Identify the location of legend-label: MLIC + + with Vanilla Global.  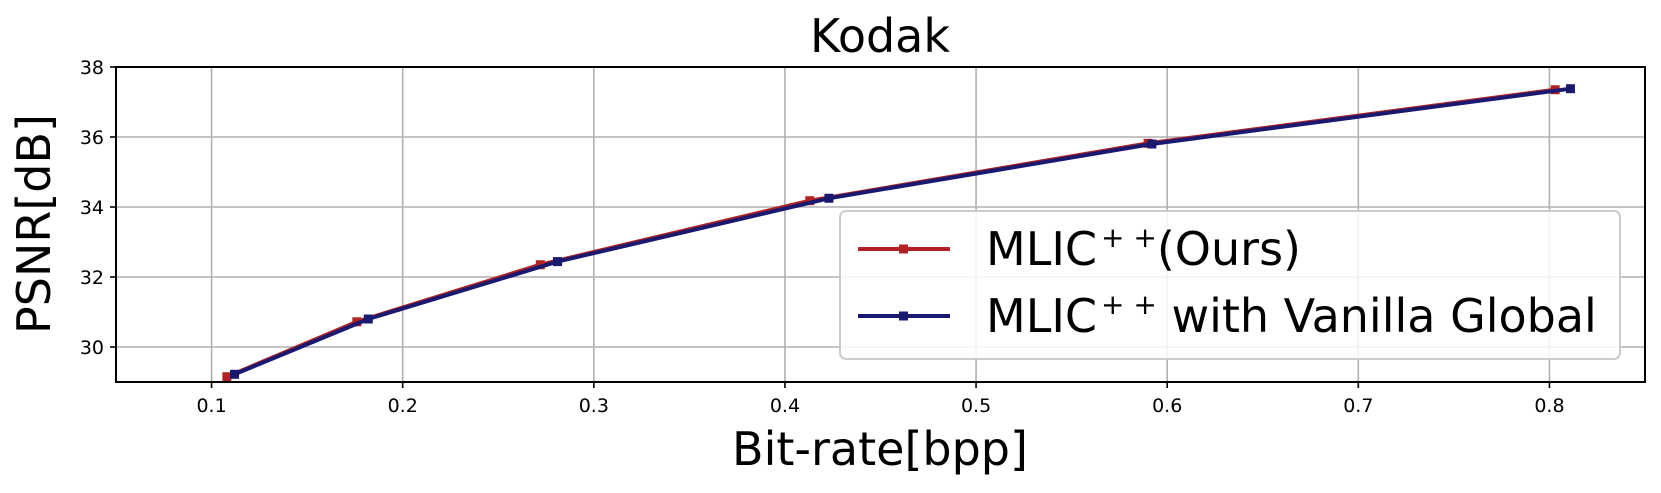
(1291, 315).